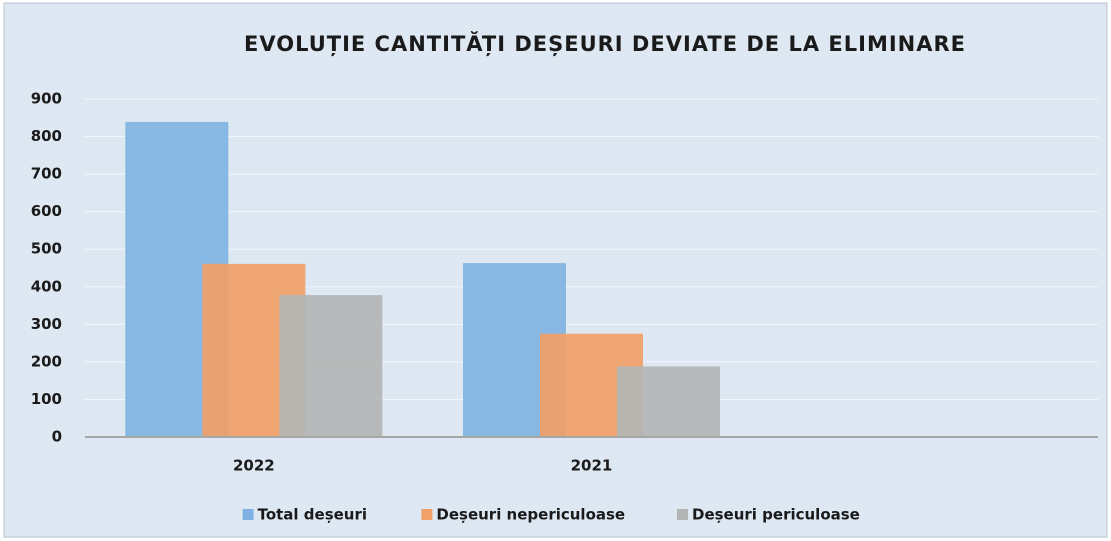 This screenshot has height=541, width=1111. What do you see at coordinates (46, 174) in the screenshot?
I see `y-tick-label: 700` at bounding box center [46, 174].